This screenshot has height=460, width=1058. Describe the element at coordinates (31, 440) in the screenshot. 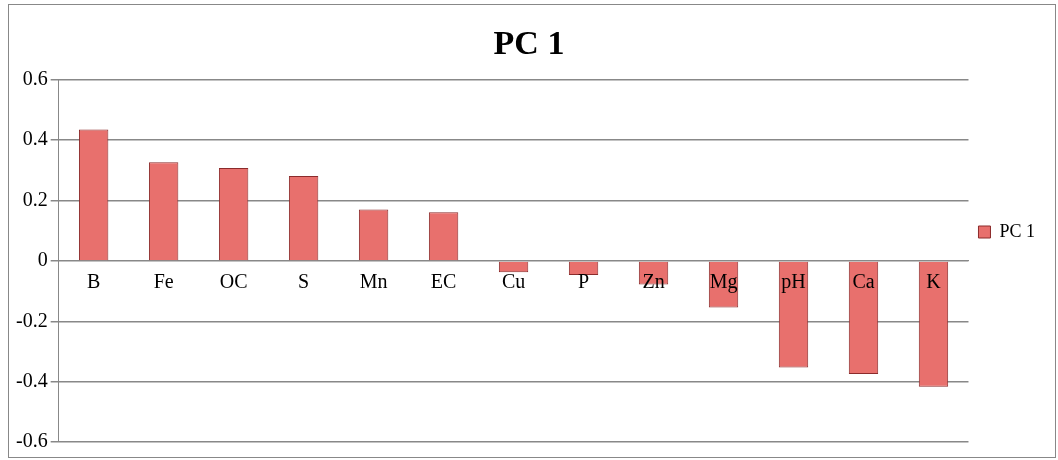

I see `y-tick-label: -0.6` at that location.